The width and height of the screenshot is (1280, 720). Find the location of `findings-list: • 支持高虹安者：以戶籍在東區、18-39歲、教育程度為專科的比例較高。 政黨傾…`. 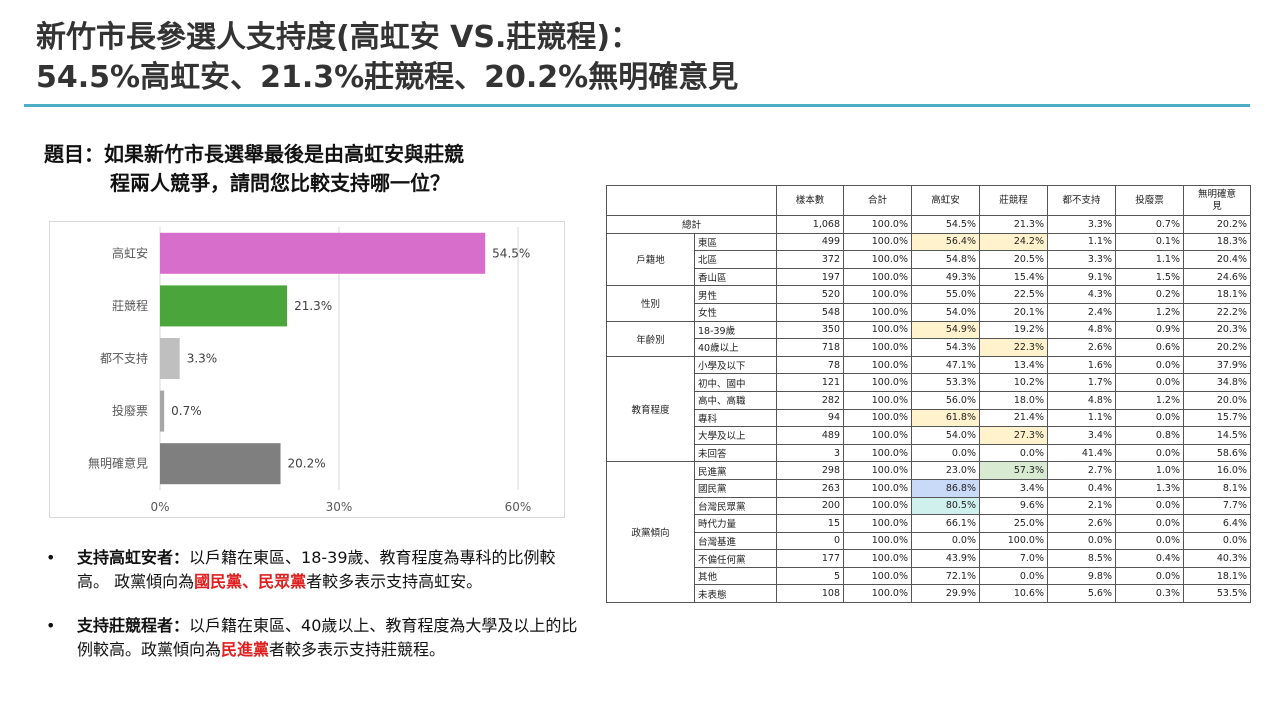

findings-list: • 支持高虹安者：以戶籍在東區、18-39歲、教育程度為專科的比例較高。 政黨傾… is located at coordinates (314, 614).